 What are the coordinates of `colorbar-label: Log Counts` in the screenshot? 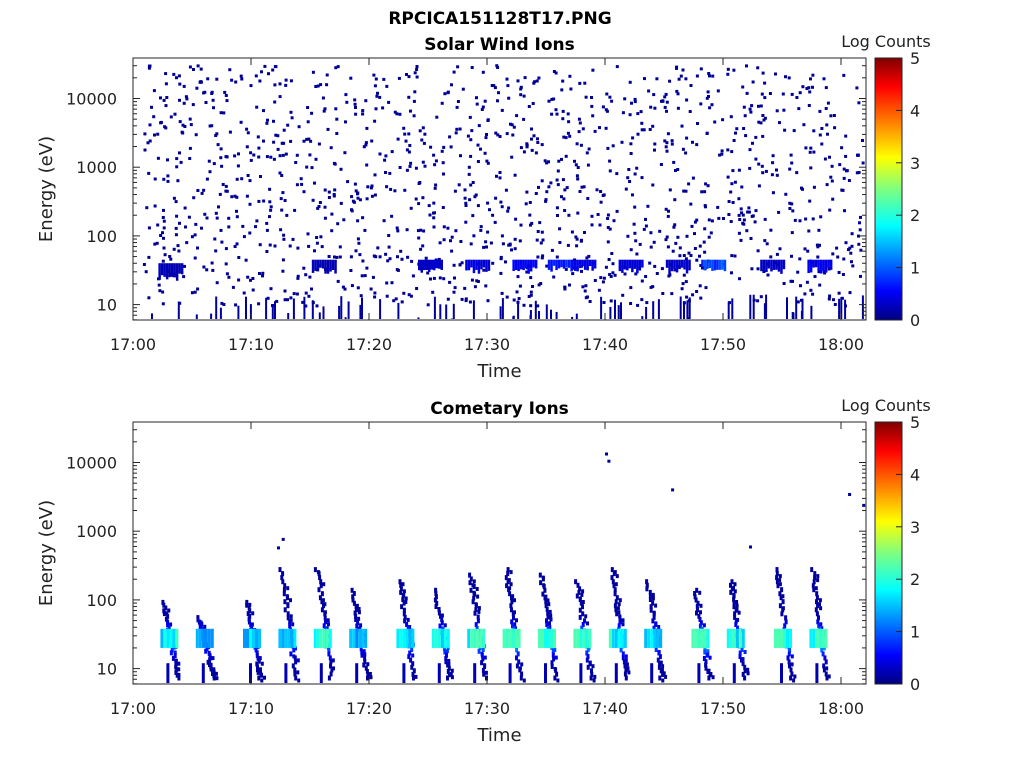 It's located at (886, 405).